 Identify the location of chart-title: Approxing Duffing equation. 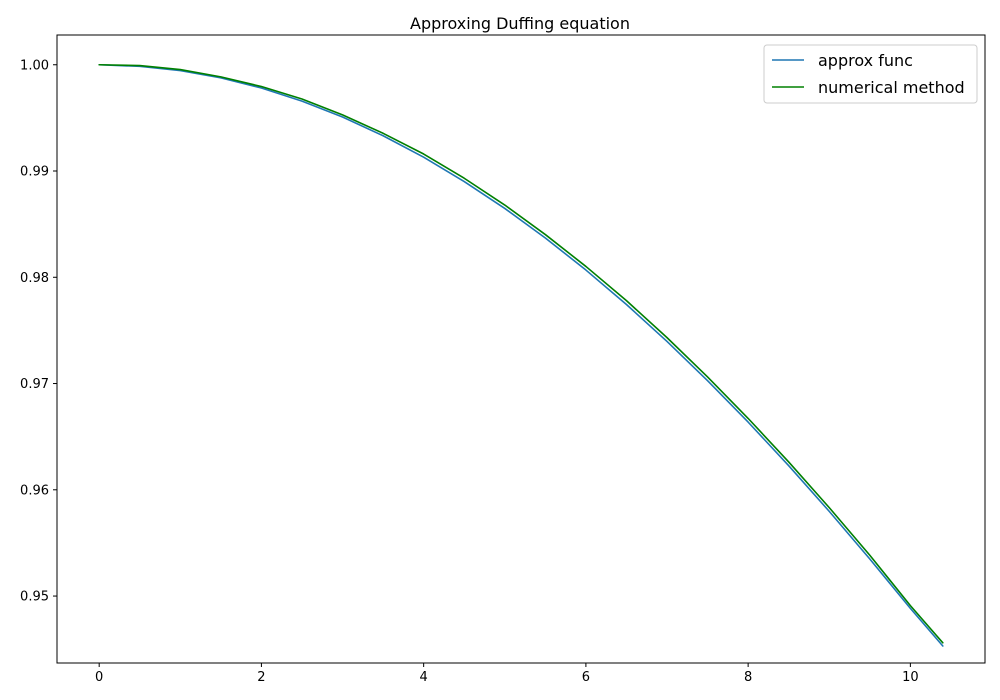
(520, 23).